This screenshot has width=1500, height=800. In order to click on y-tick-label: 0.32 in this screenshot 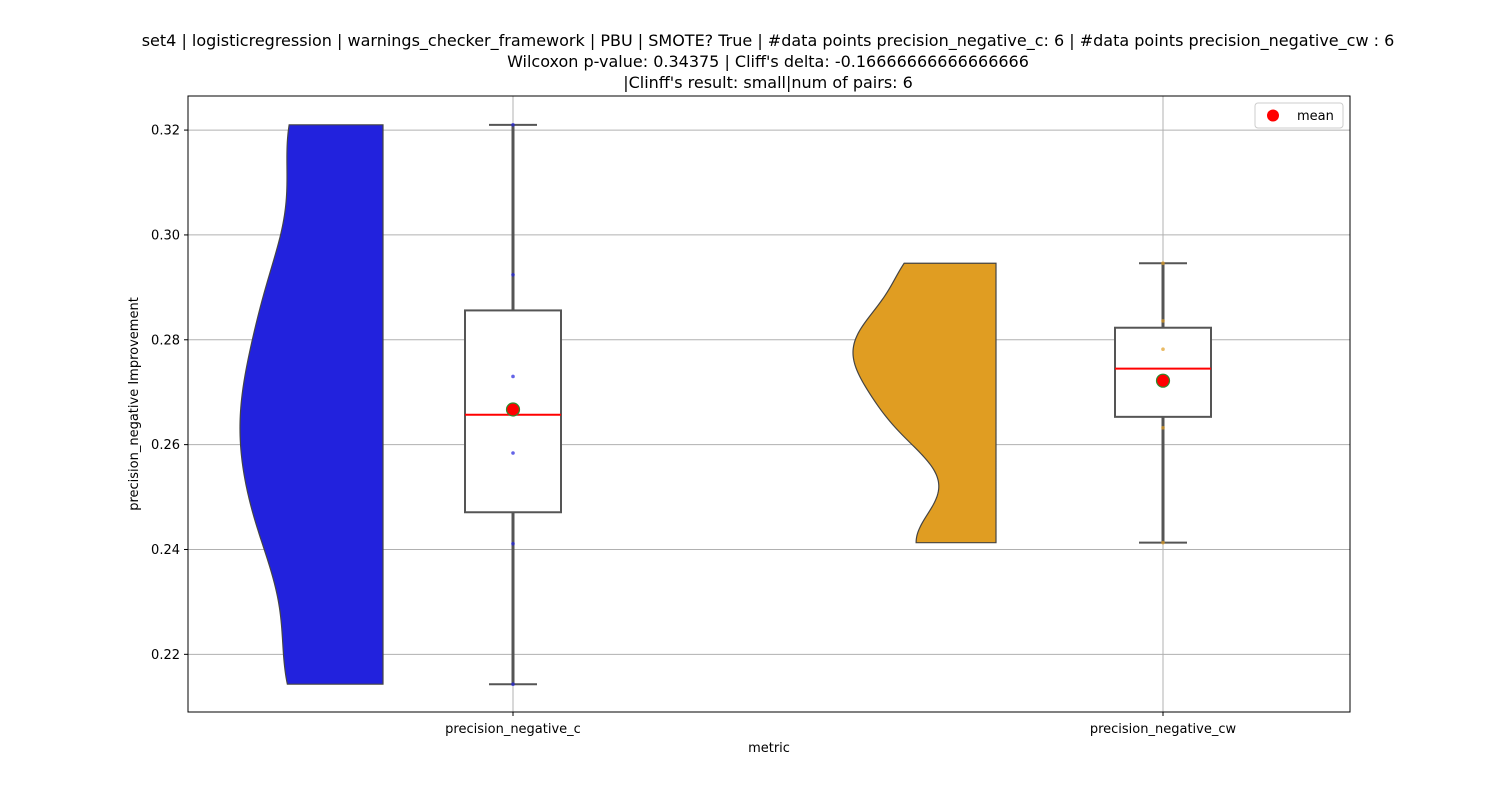, I will do `click(165, 131)`.